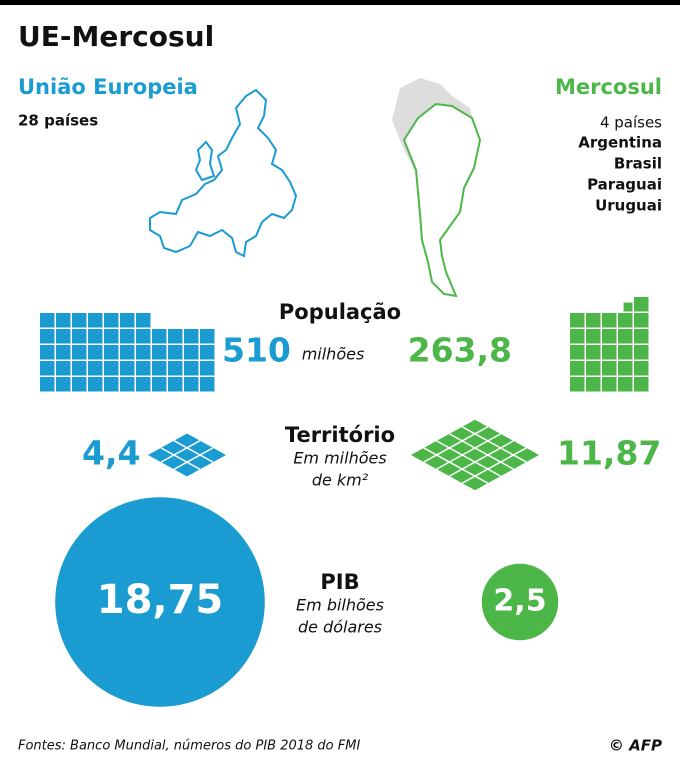  What do you see at coordinates (160, 600) in the screenshot?
I see `pib-value: 18,75` at bounding box center [160, 600].